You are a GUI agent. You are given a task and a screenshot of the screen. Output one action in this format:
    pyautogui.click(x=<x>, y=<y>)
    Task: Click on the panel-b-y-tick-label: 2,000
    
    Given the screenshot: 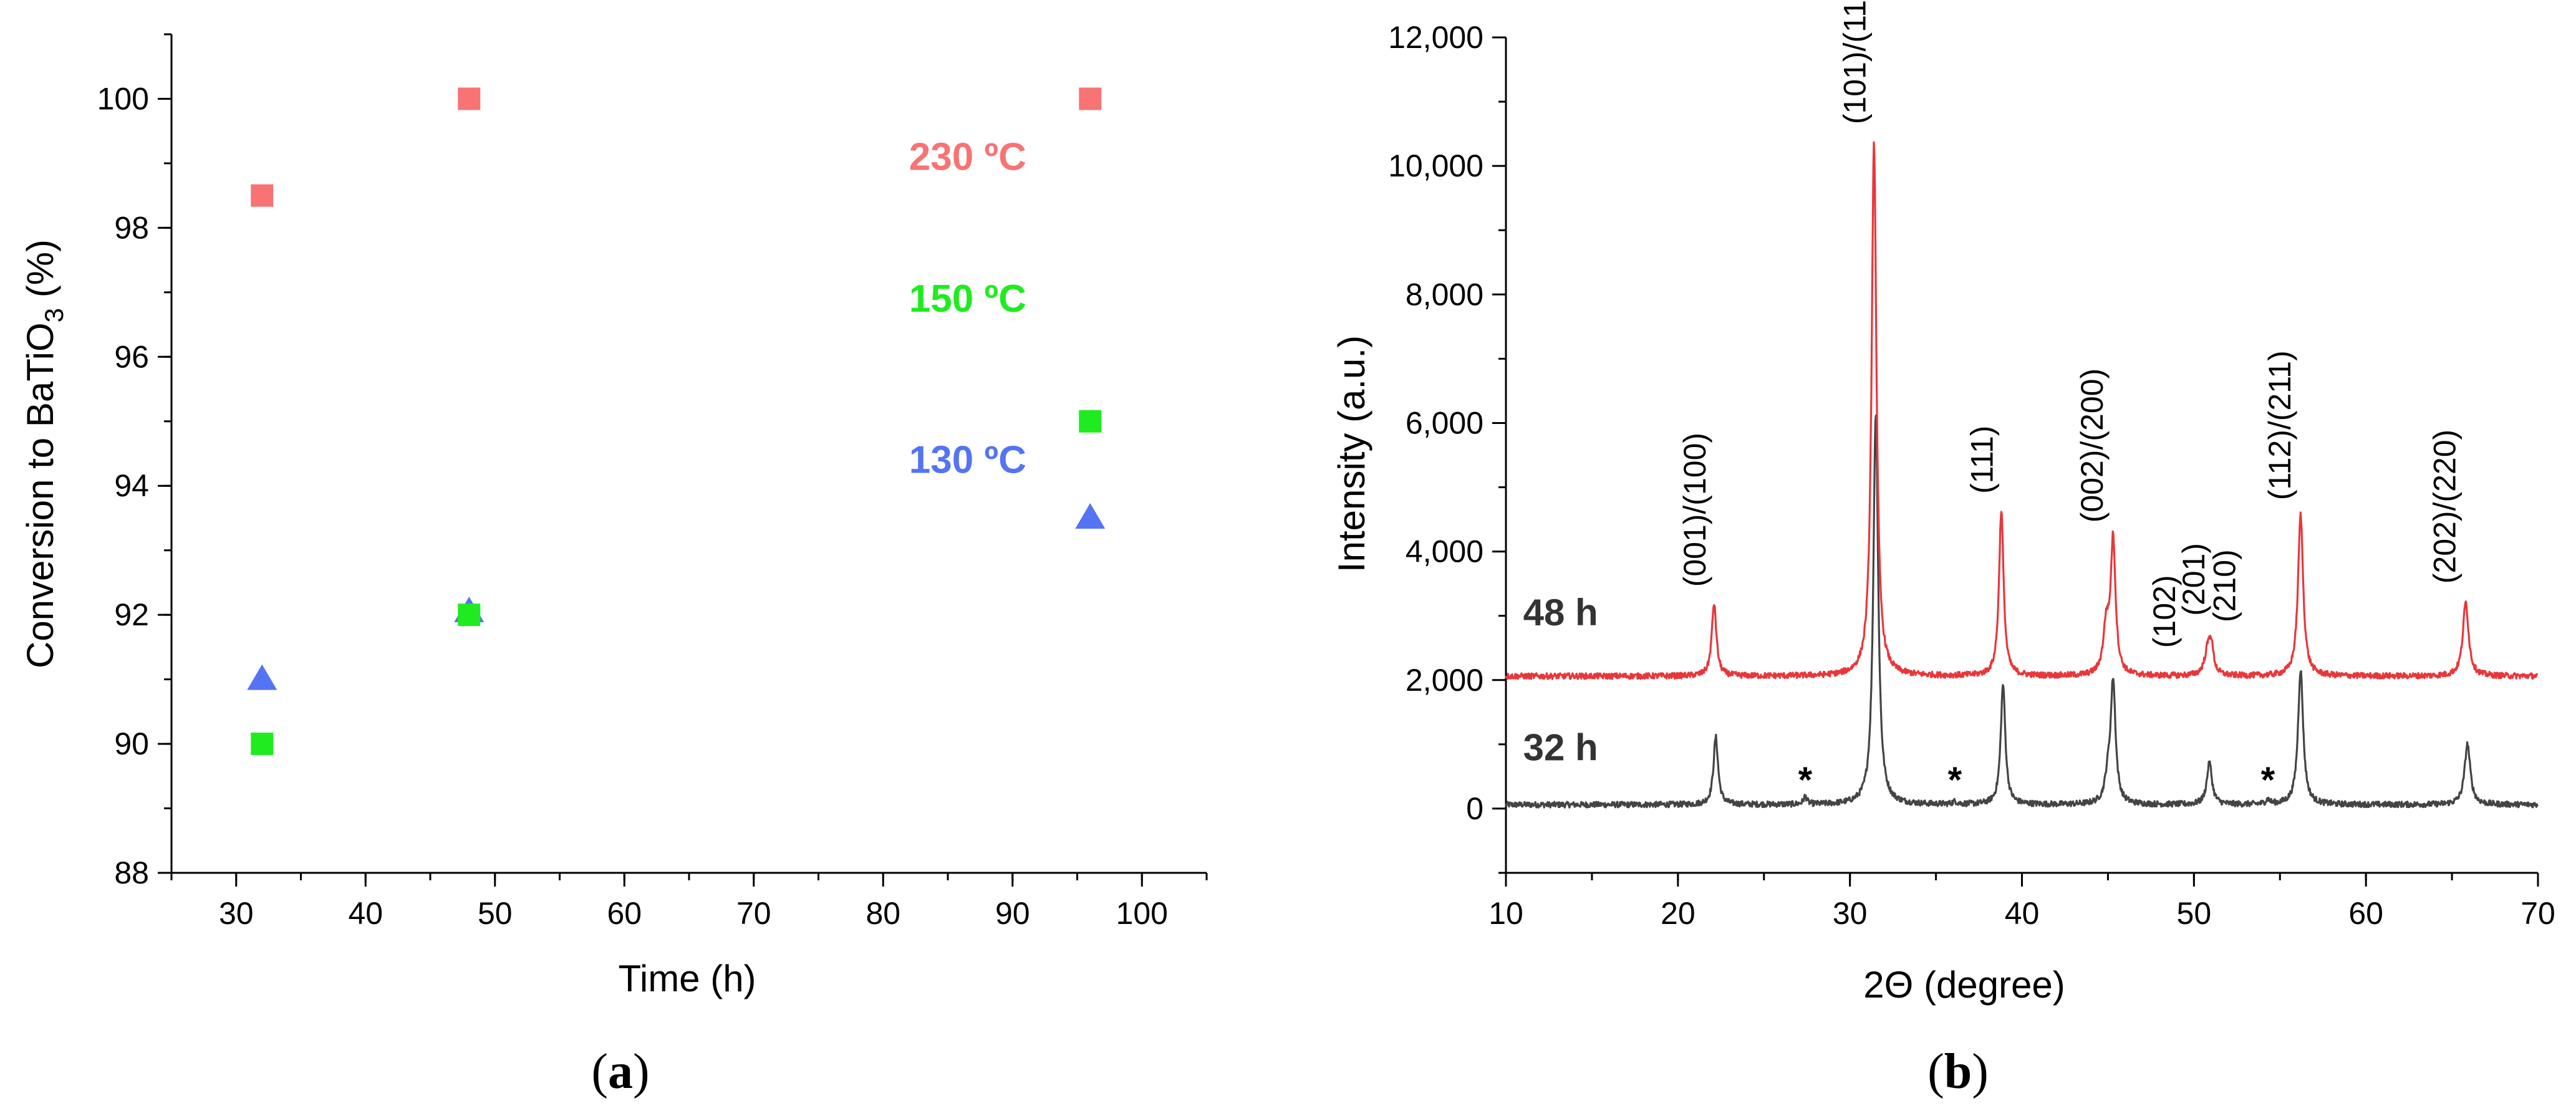 What is the action you would take?
    pyautogui.click(x=1444, y=680)
    